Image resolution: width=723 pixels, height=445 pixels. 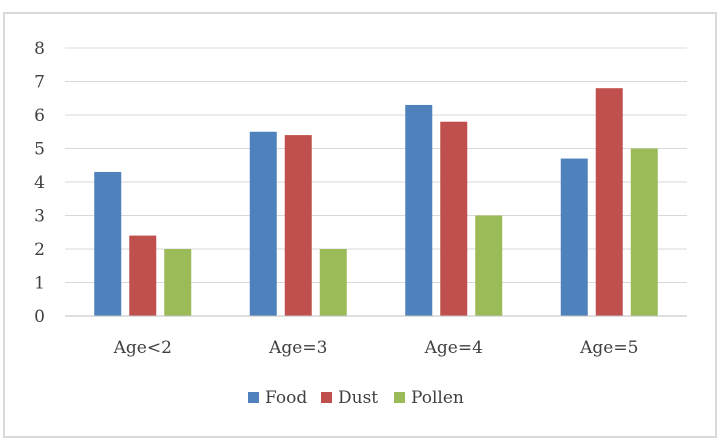 What do you see at coordinates (142, 348) in the screenshot?
I see `x-category-label: Age<2` at bounding box center [142, 348].